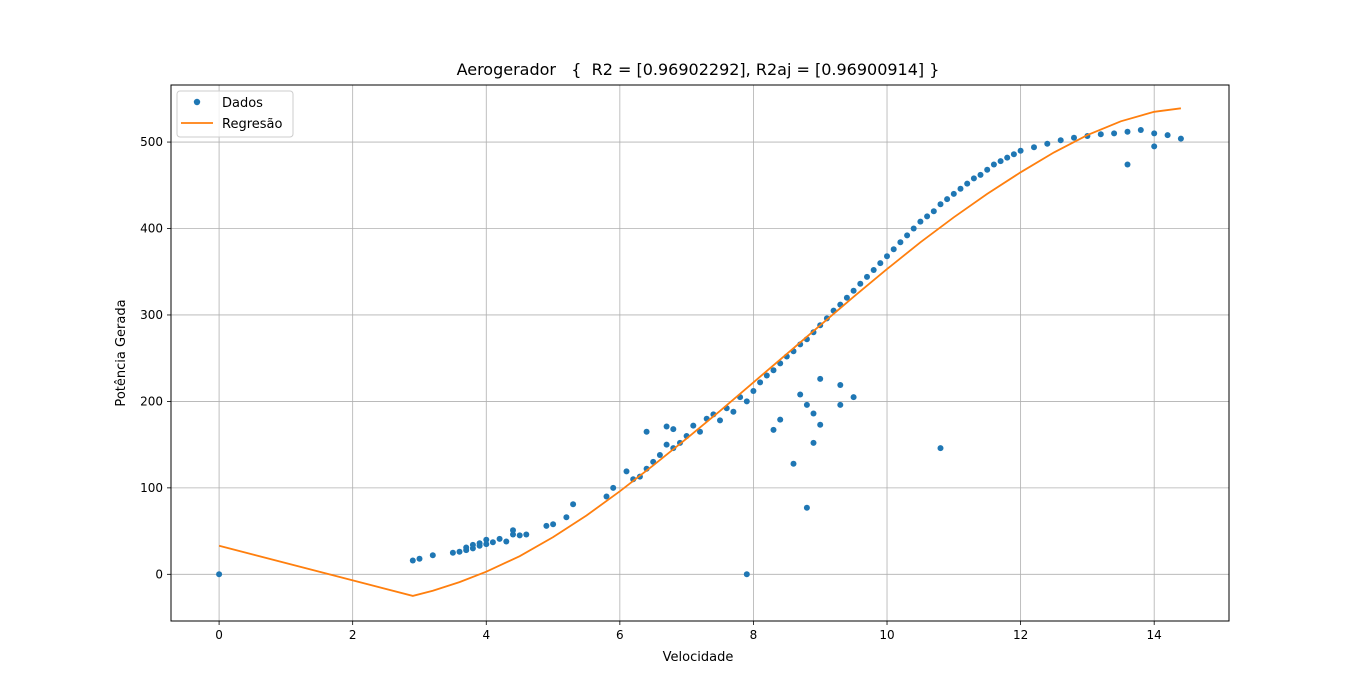 The height and width of the screenshot is (698, 1365). I want to click on x-tick-label: 4, so click(486, 635).